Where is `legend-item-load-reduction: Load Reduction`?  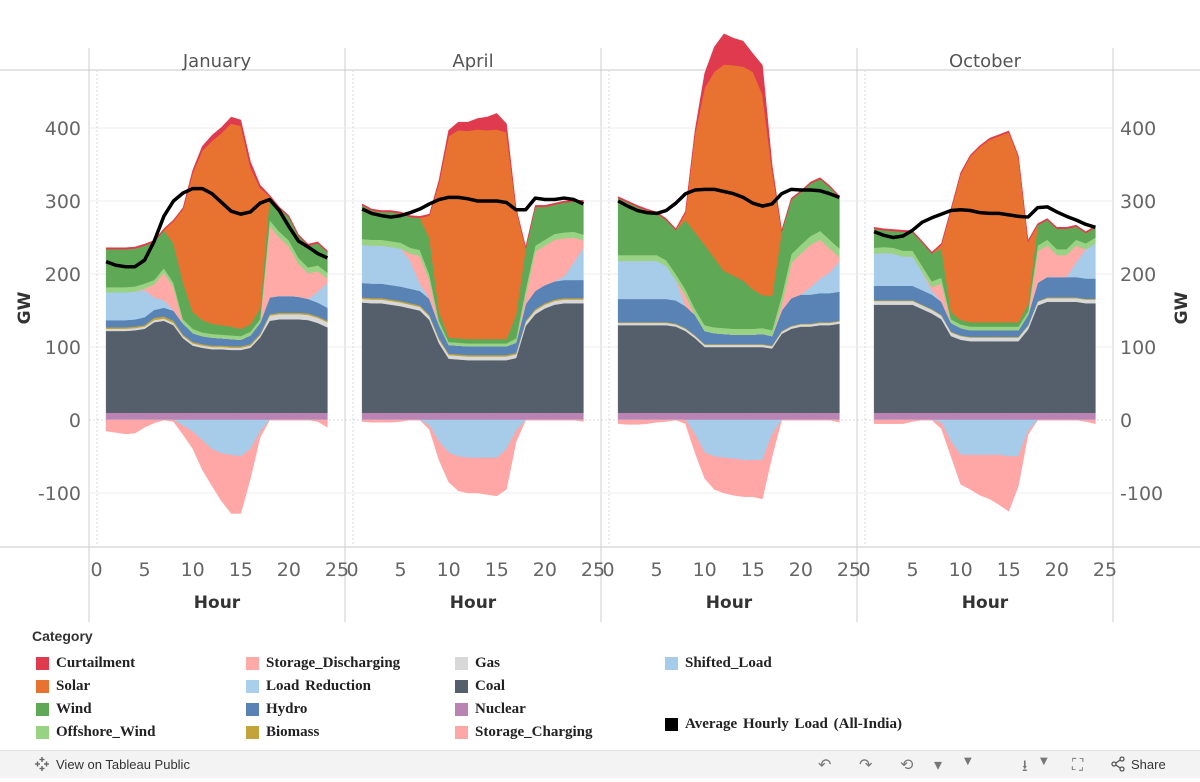
legend-item-load-reduction: Load Reduction is located at coordinates (308, 686).